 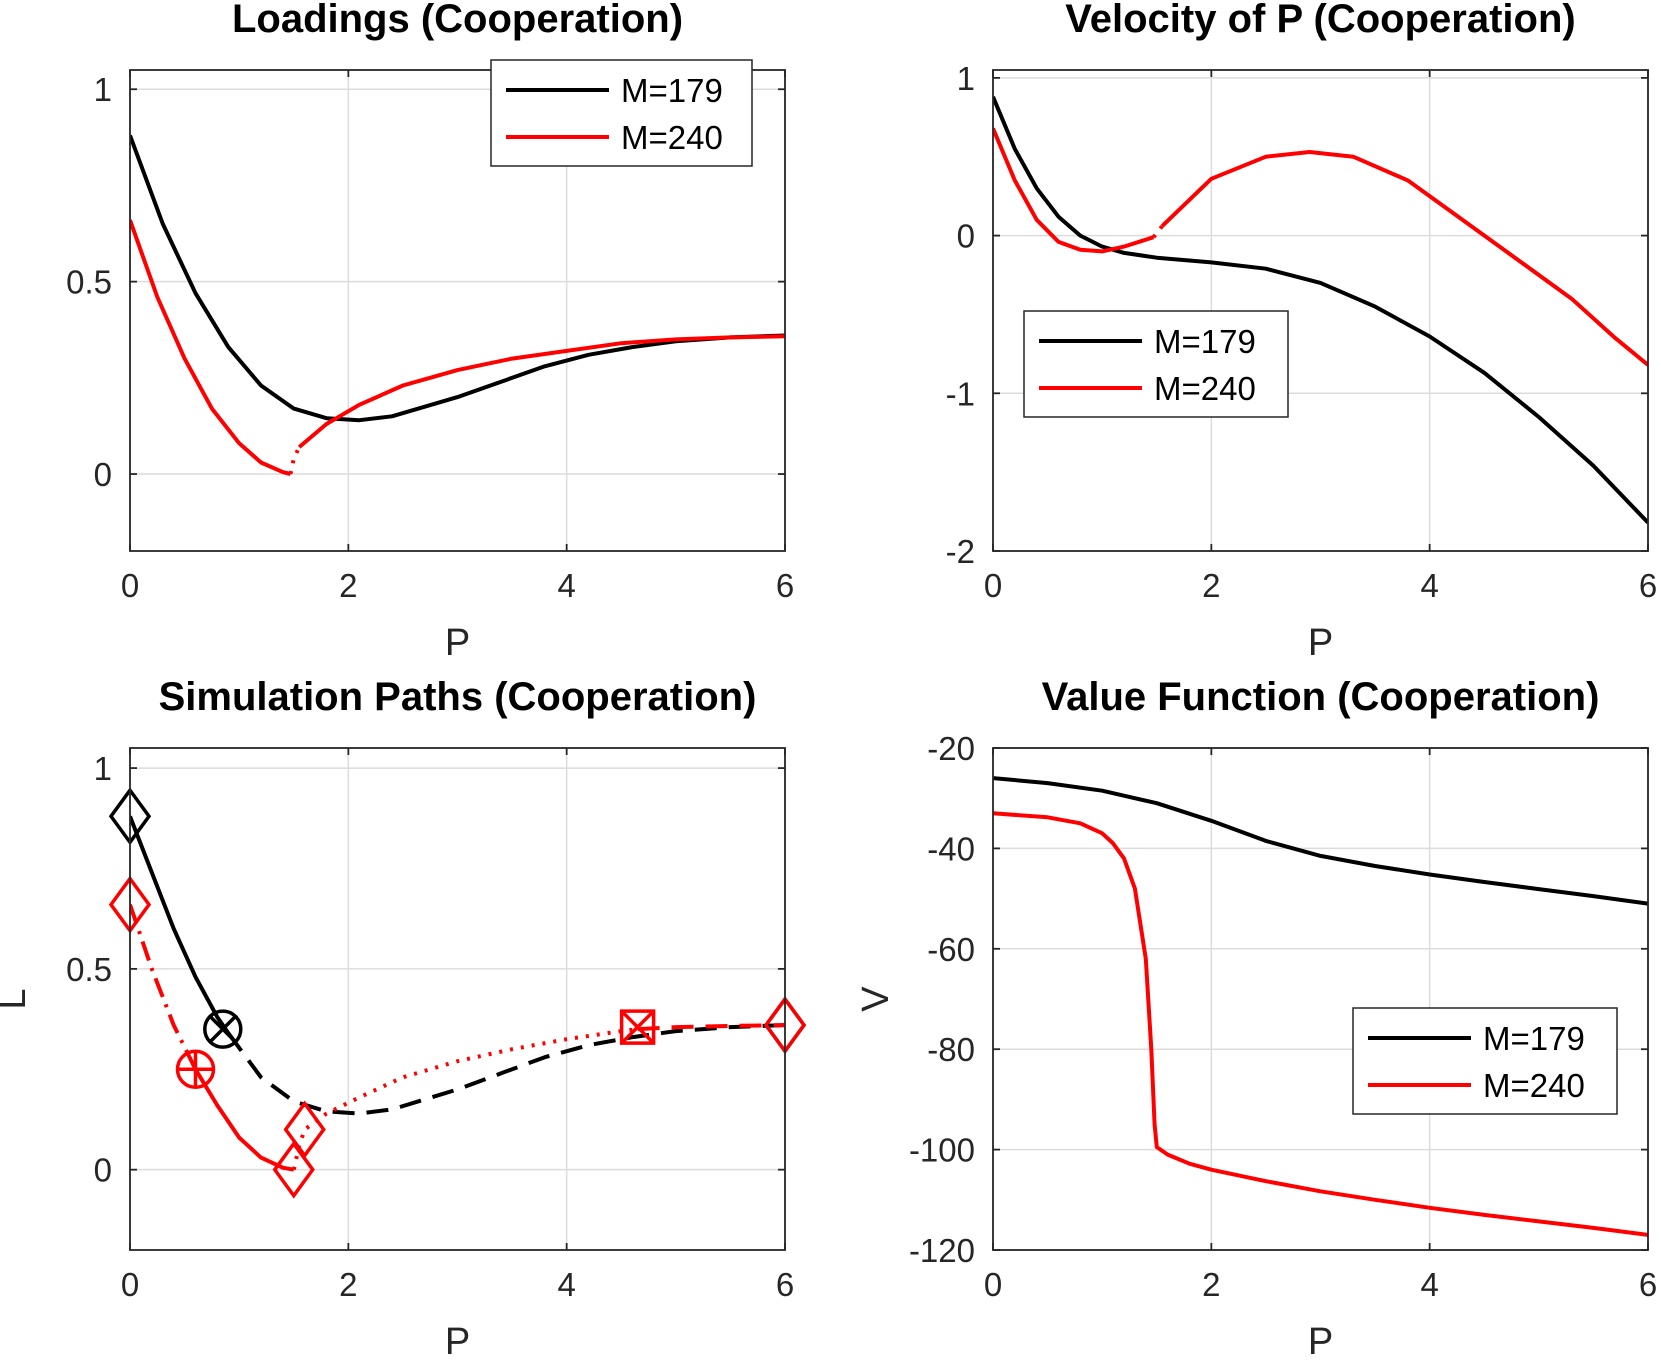 I want to click on y-tick-label: -80, so click(x=951, y=1049).